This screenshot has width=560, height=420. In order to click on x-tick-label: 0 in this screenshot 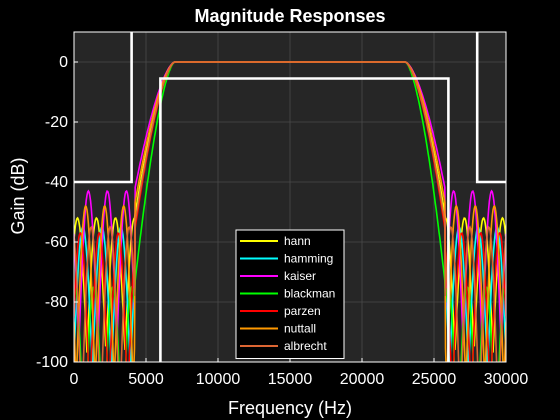, I will do `click(74, 379)`.